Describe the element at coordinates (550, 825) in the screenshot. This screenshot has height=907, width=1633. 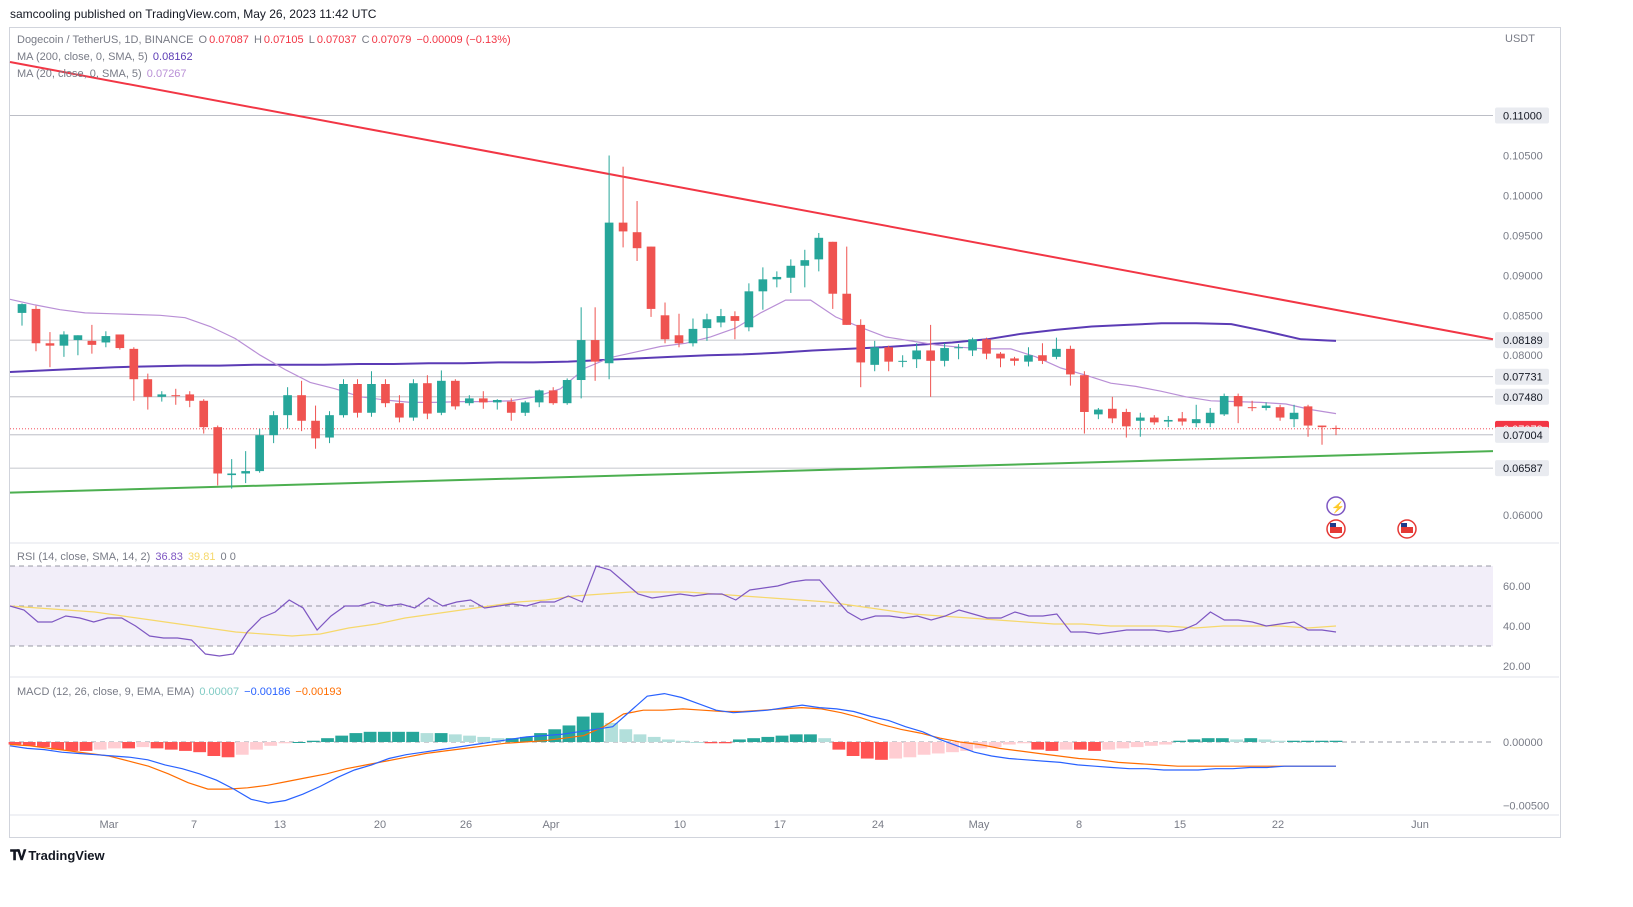
I see `time-axis-label: Apr` at that location.